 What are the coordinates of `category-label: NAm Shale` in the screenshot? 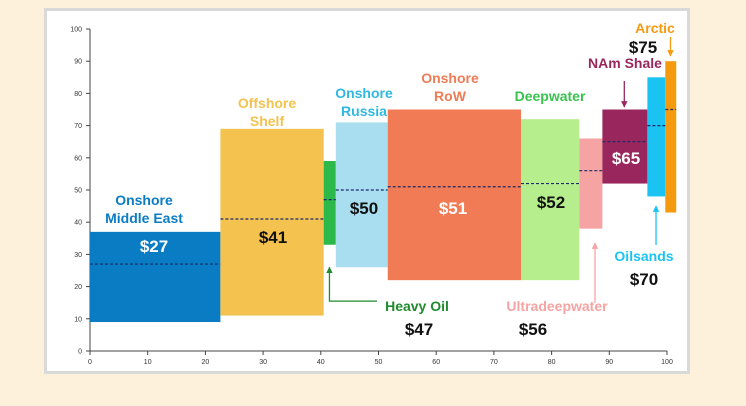 It's located at (625, 63).